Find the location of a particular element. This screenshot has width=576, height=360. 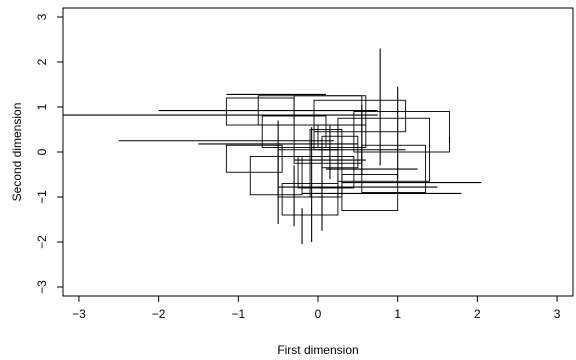

y-tick-label: 1 is located at coordinates (42, 106).